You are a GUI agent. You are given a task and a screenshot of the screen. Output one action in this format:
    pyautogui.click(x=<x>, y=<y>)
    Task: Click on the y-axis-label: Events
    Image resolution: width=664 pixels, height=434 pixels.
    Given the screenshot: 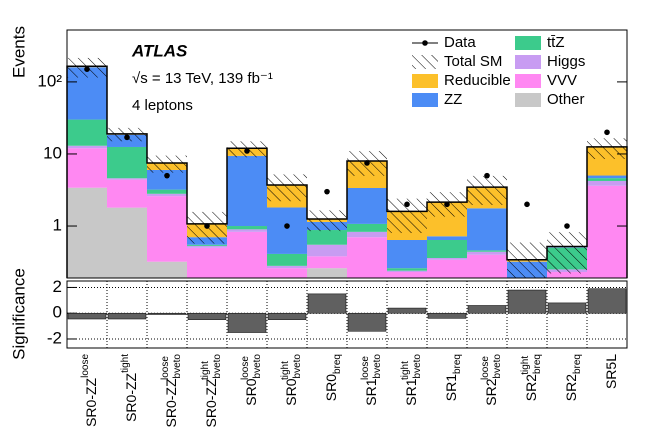 What is the action you would take?
    pyautogui.click(x=18, y=52)
    